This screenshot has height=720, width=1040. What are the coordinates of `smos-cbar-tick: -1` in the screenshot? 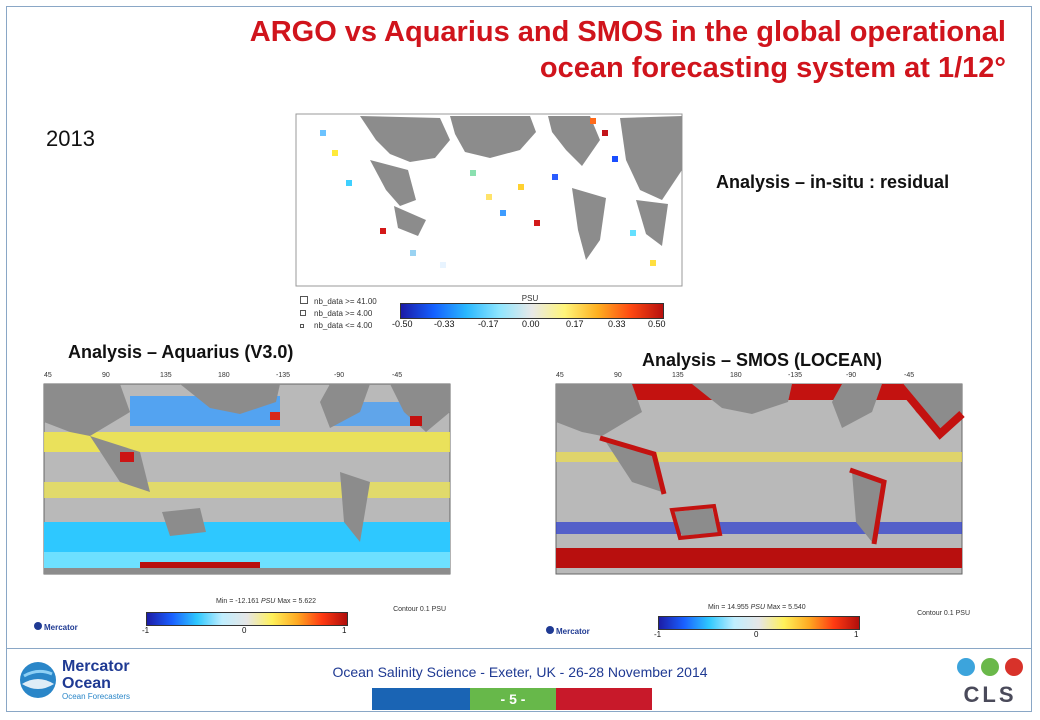 It's located at (658, 634).